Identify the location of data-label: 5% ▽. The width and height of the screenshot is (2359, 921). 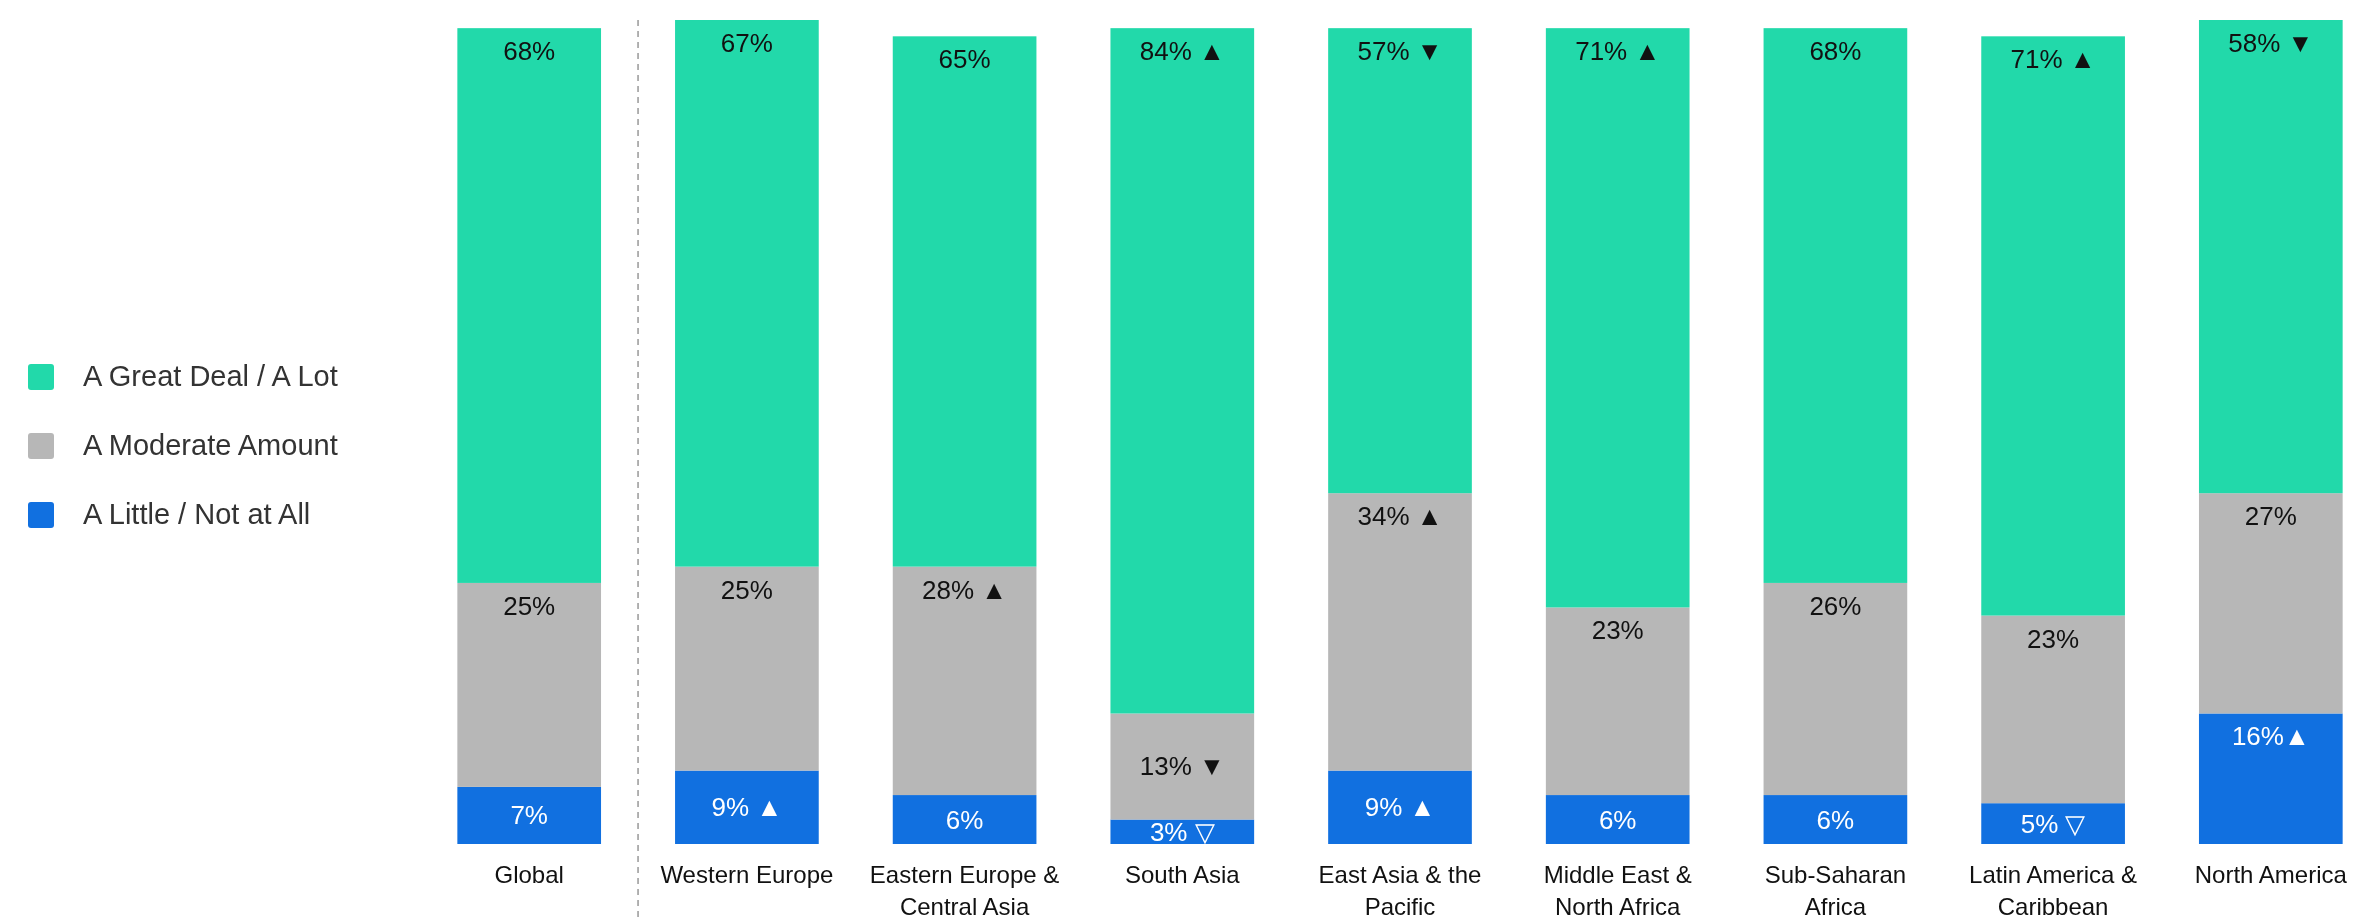
(2053, 823).